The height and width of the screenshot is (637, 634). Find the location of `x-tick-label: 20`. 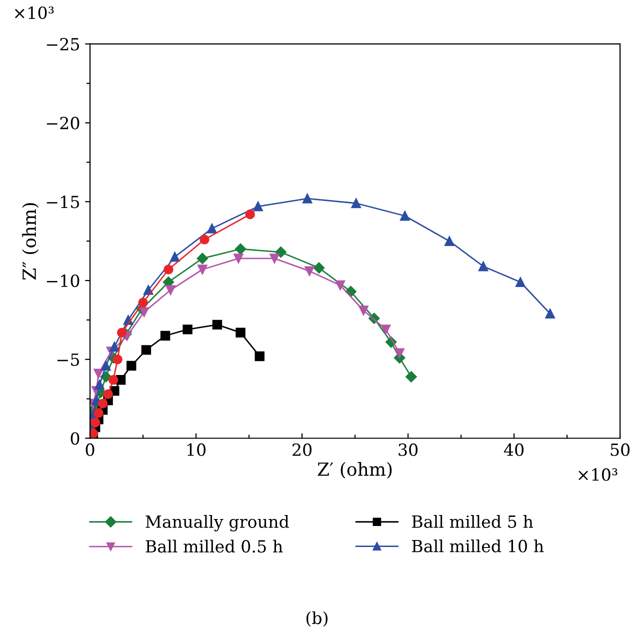

x-tick-label: 20 is located at coordinates (302, 449).